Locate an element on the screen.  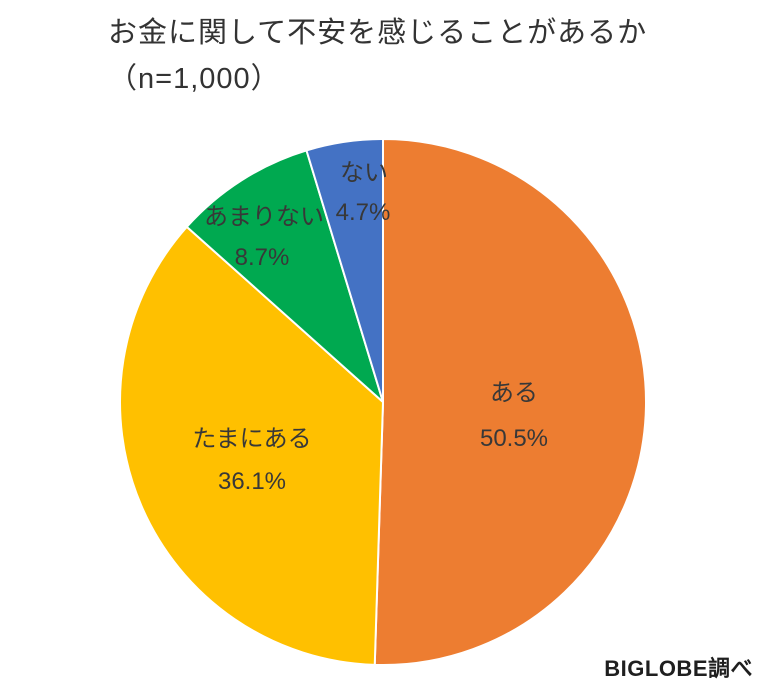
chart-title-line1: お金に関して不安を感じることがあるか is located at coordinates (378, 33).